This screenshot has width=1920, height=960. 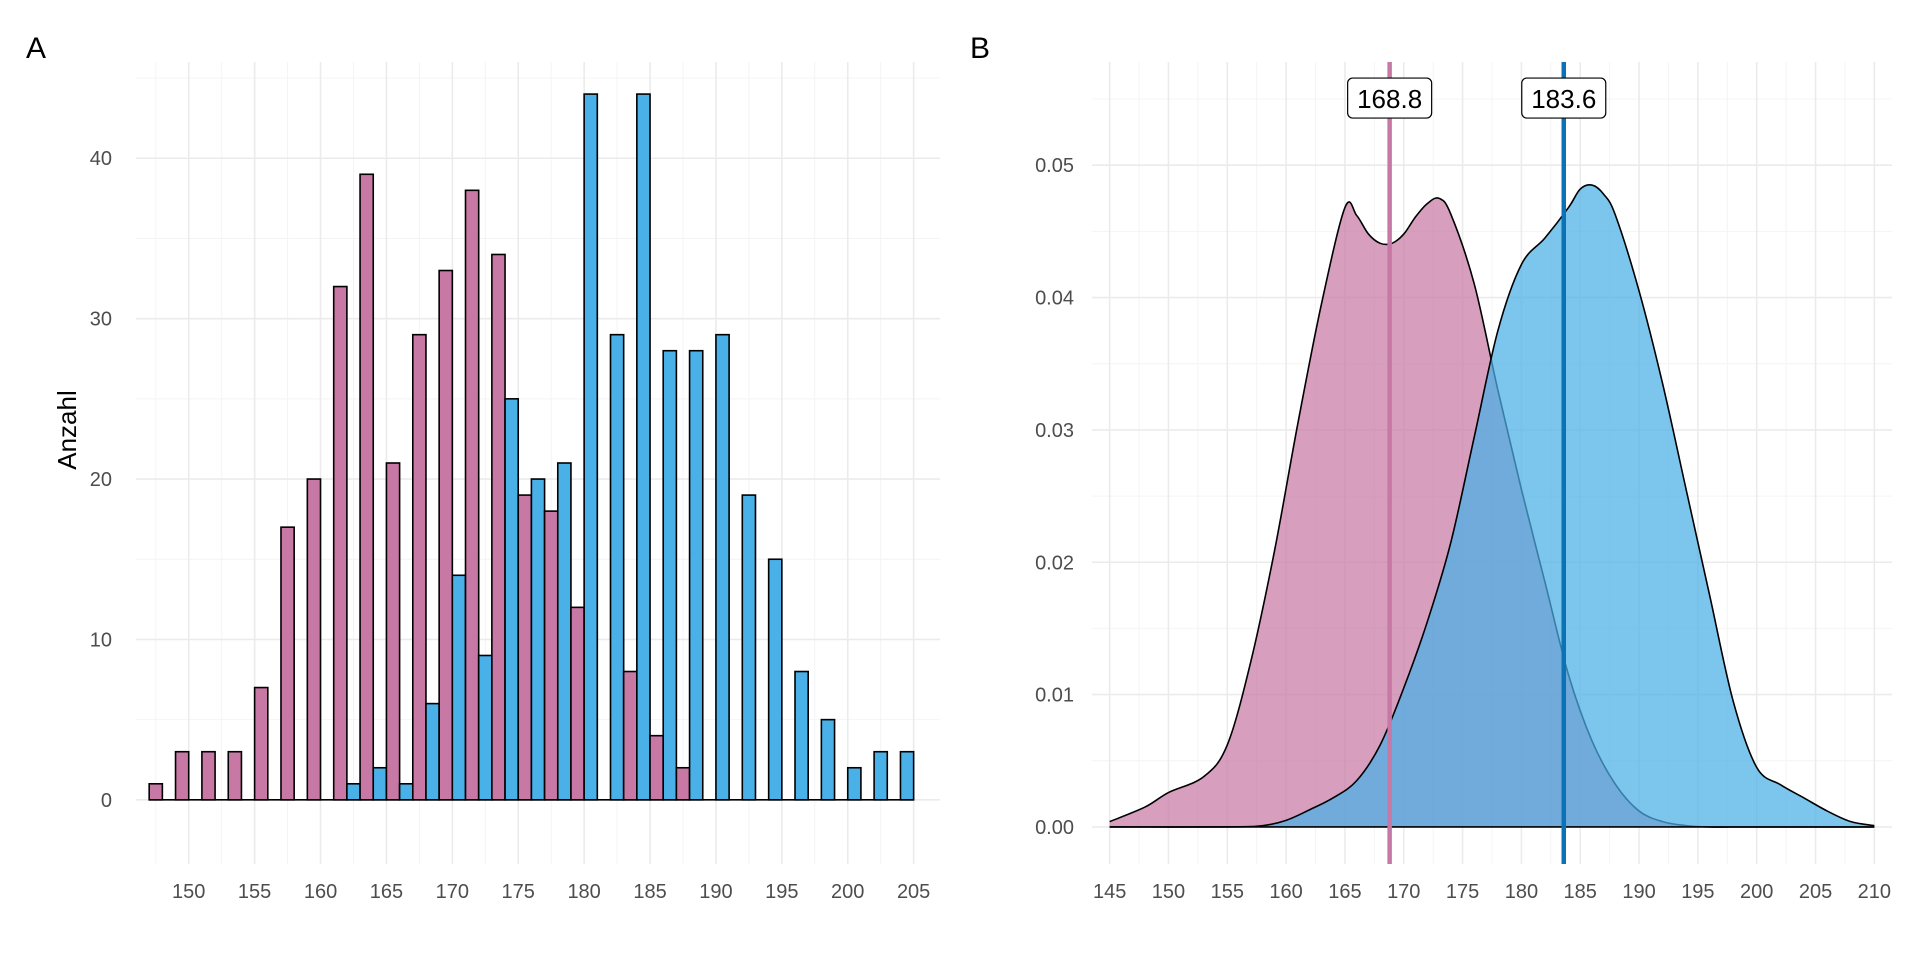 I want to click on histogram-y-ticks: 0 10 20 30 40, so click(x=101, y=480).